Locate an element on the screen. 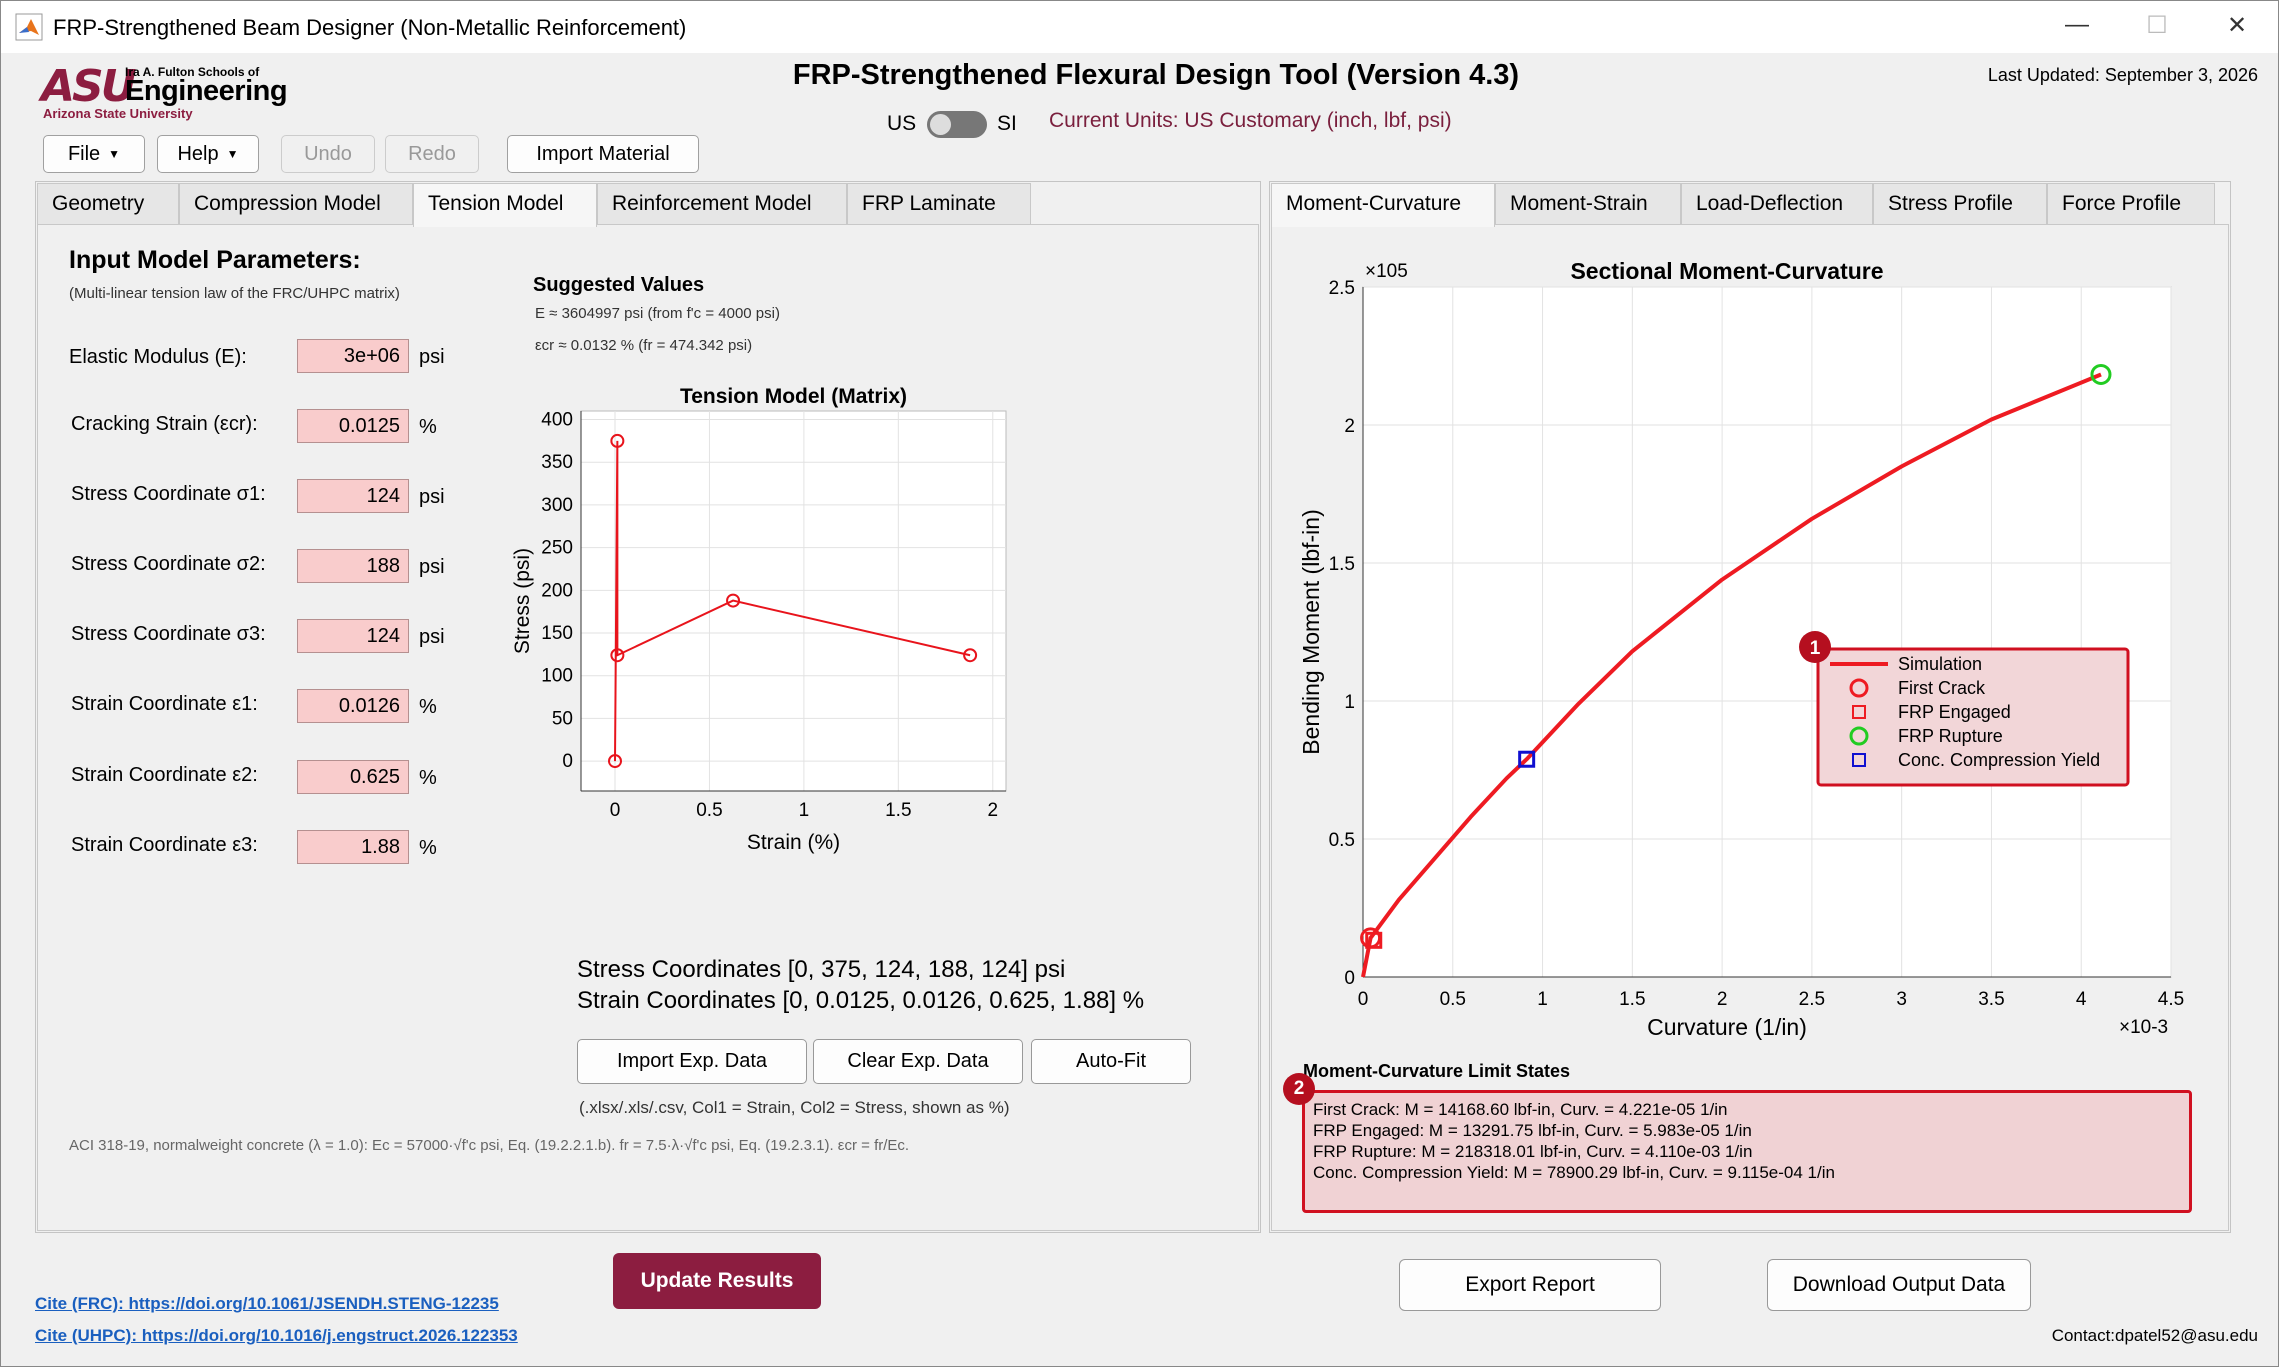 This screenshot has width=2279, height=1367. badge-2: 2 is located at coordinates (1299, 1089).